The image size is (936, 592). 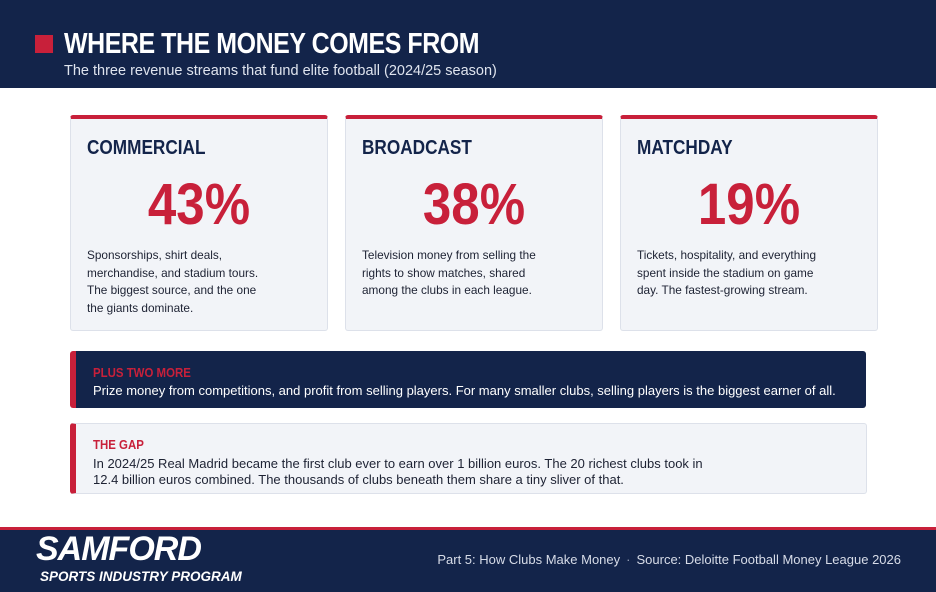 I want to click on card-value: 38%, so click(x=474, y=204).